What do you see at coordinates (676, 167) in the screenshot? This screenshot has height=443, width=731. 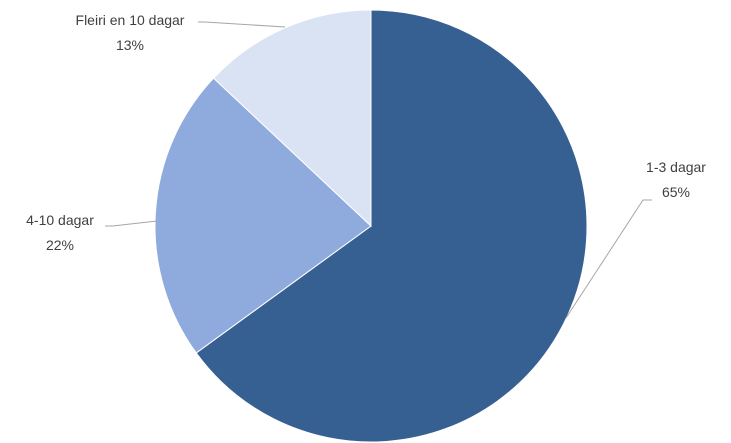 I see `slice-label-name: 1-3 dagar` at bounding box center [676, 167].